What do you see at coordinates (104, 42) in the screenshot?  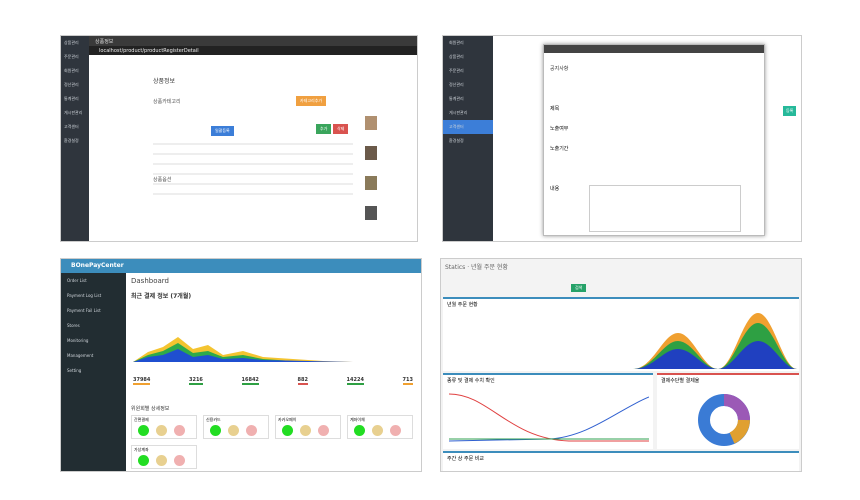 I see `tab: 상품정보` at bounding box center [104, 42].